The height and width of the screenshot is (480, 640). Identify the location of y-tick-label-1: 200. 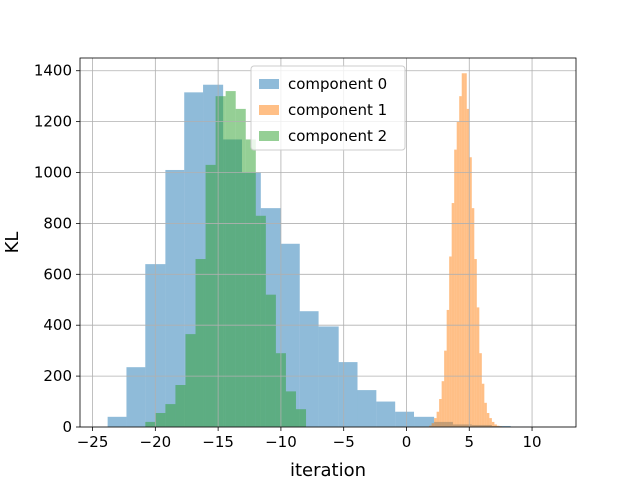
(57, 376).